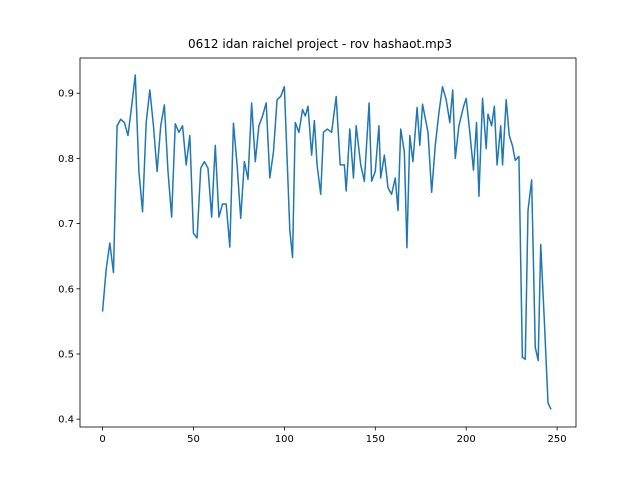  What do you see at coordinates (102, 439) in the screenshot?
I see `x-tick-label: 0` at bounding box center [102, 439].